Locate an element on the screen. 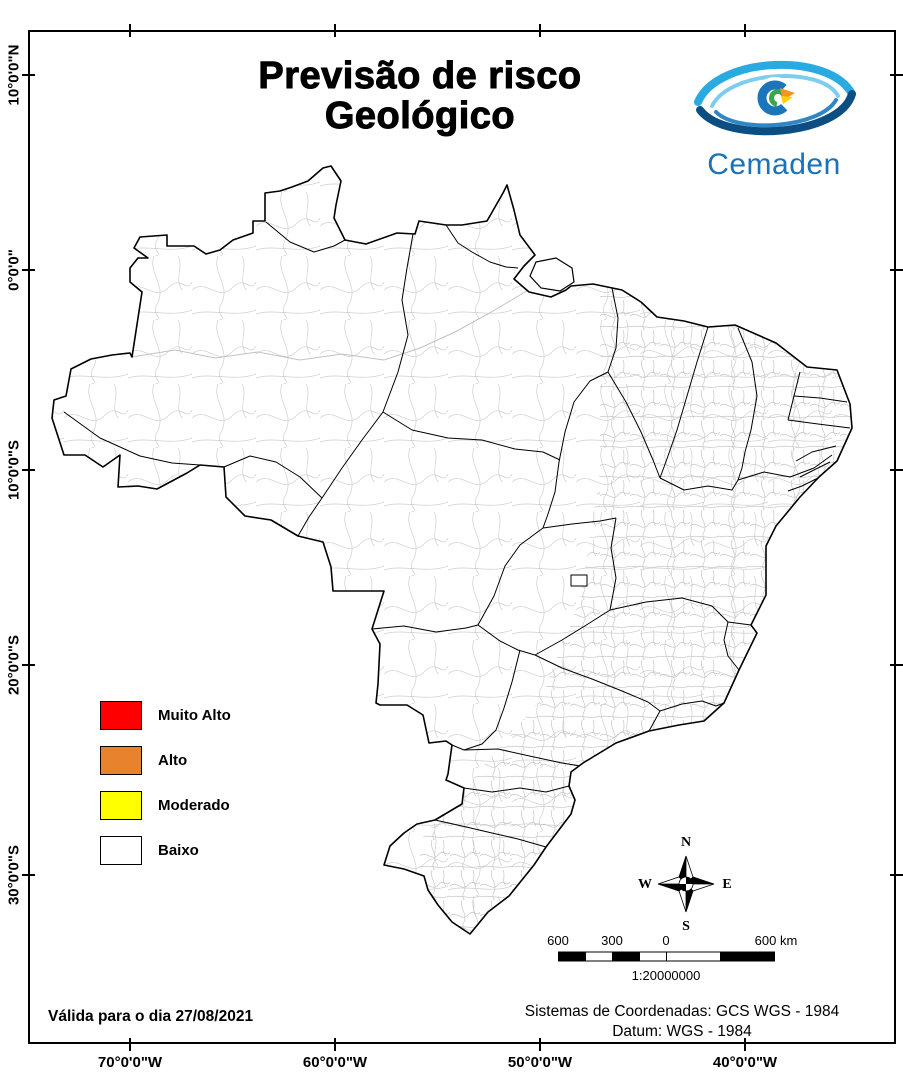 The width and height of the screenshot is (903, 1080). scale-label-600-left: 600 is located at coordinates (558, 940).